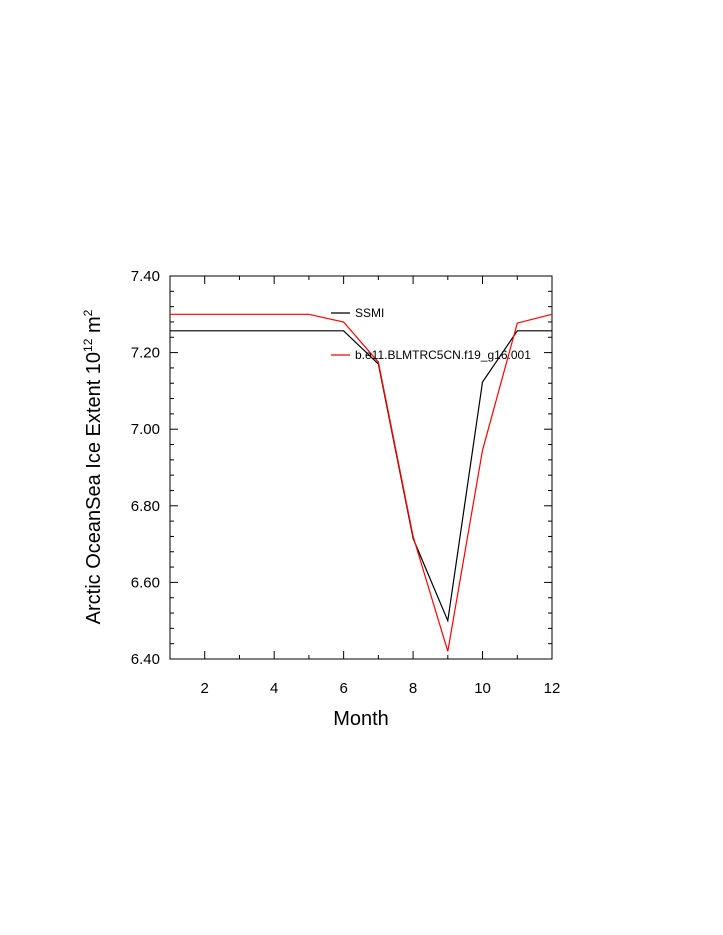  What do you see at coordinates (482, 688) in the screenshot?
I see `x-tick-label: 10` at bounding box center [482, 688].